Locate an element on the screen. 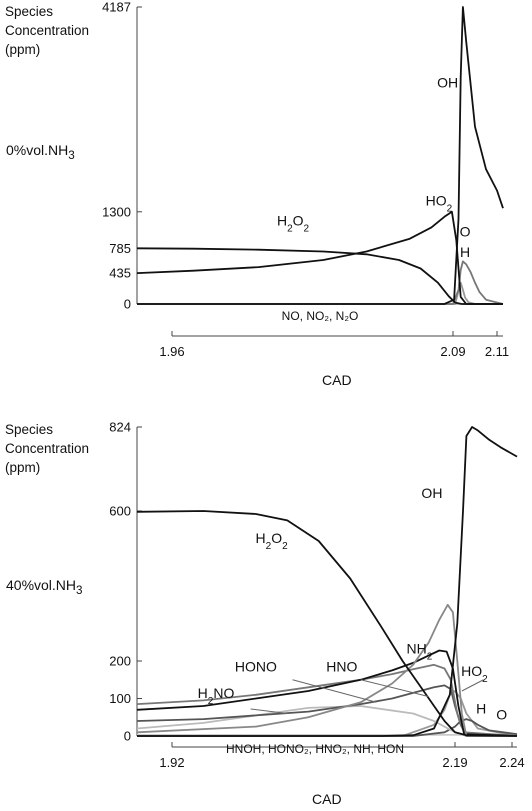 This screenshot has height=811, width=532. condition-label: 40%vol.NH3 is located at coordinates (44, 587).